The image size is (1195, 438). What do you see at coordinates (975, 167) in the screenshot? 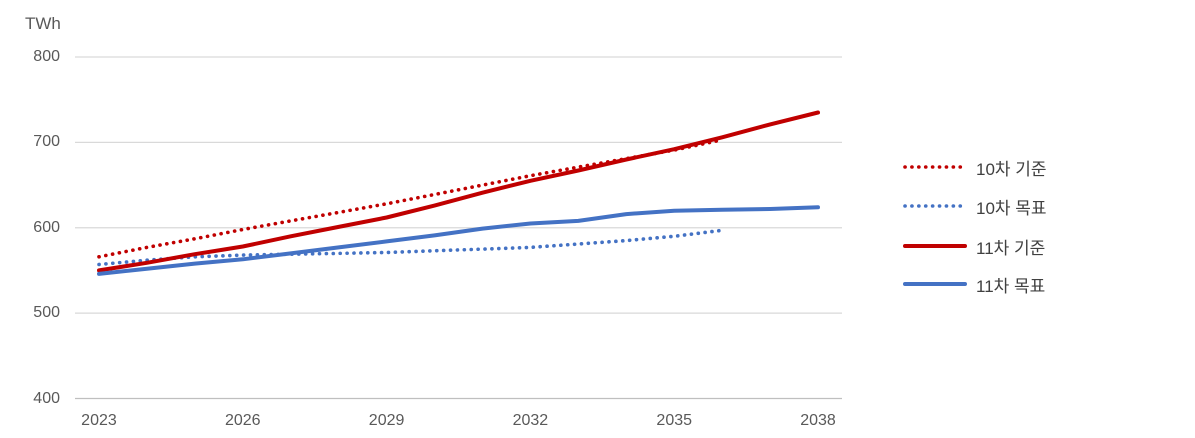
I see `legend-item-0: 10차 기준` at bounding box center [975, 167].